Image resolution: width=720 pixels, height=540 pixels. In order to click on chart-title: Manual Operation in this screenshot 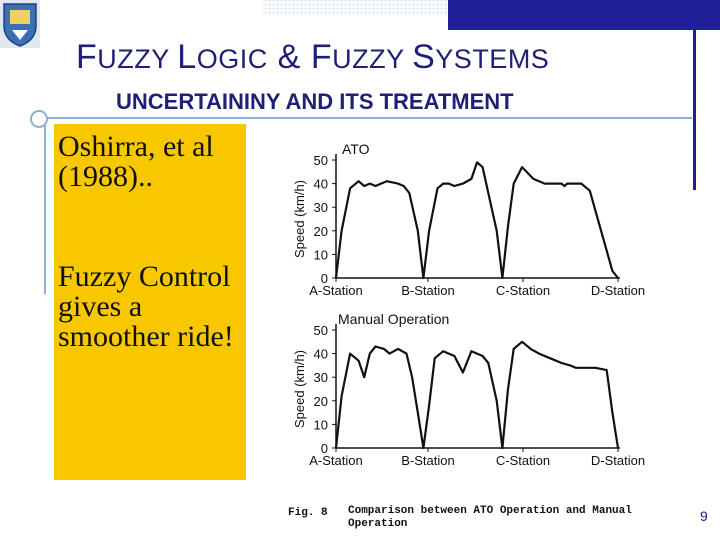, I will do `click(393, 319)`.